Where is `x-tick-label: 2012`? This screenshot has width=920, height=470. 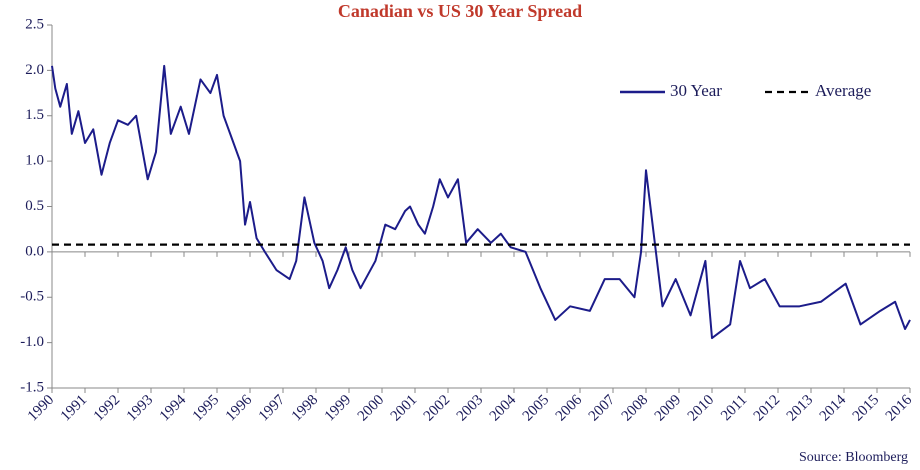 x-tick-label: 2012 is located at coordinates (767, 408).